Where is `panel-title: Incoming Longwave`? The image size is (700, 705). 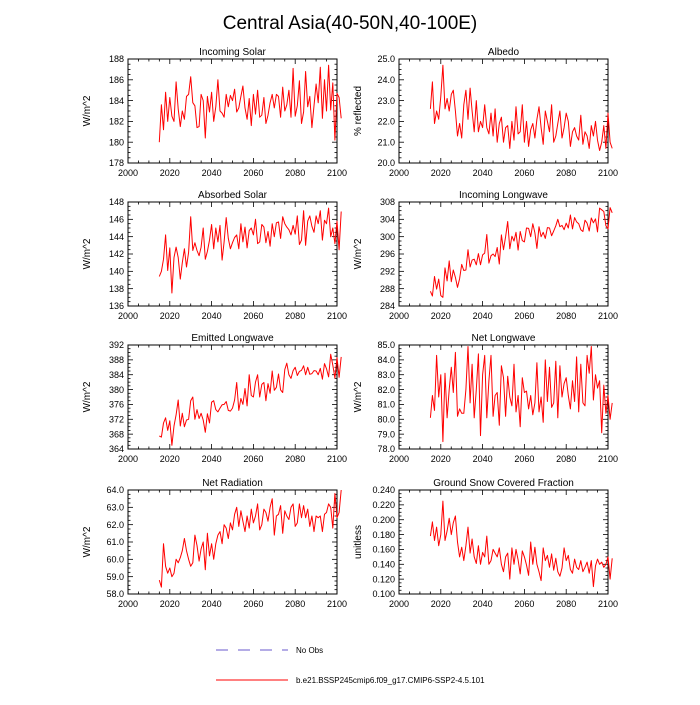 panel-title: Incoming Longwave is located at coordinates (503, 195).